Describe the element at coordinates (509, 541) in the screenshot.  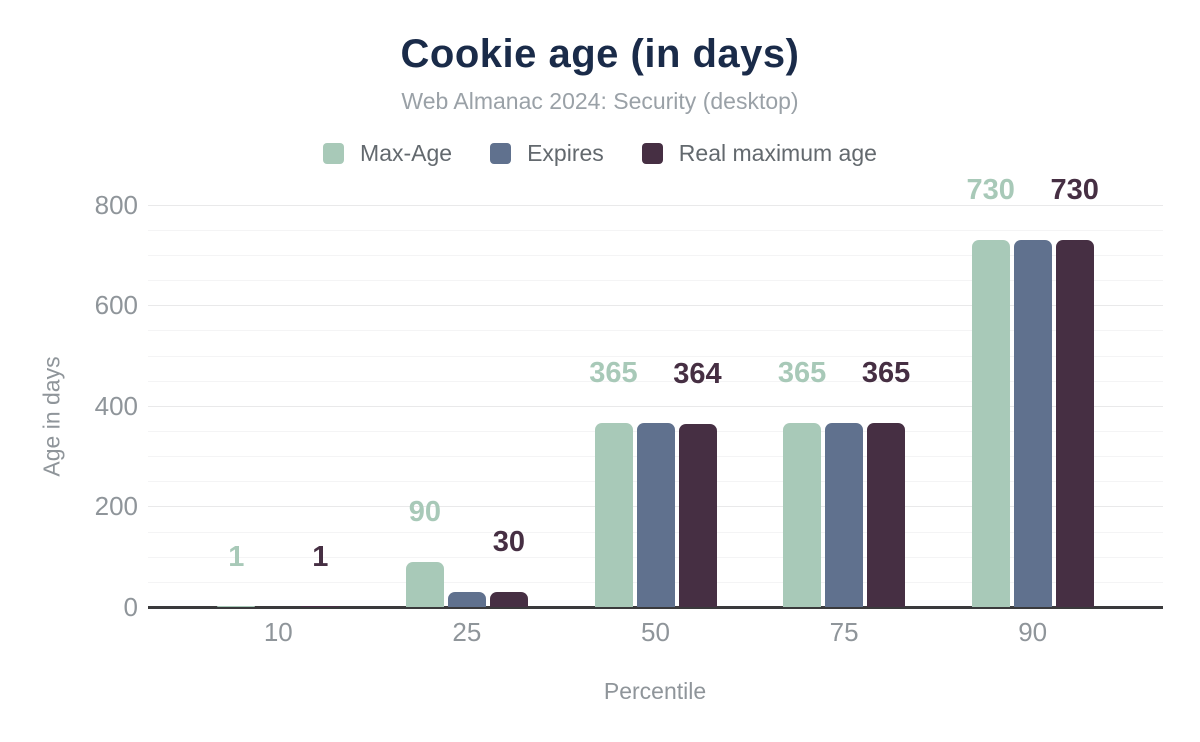
I see `bar-value-label: 30` at that location.